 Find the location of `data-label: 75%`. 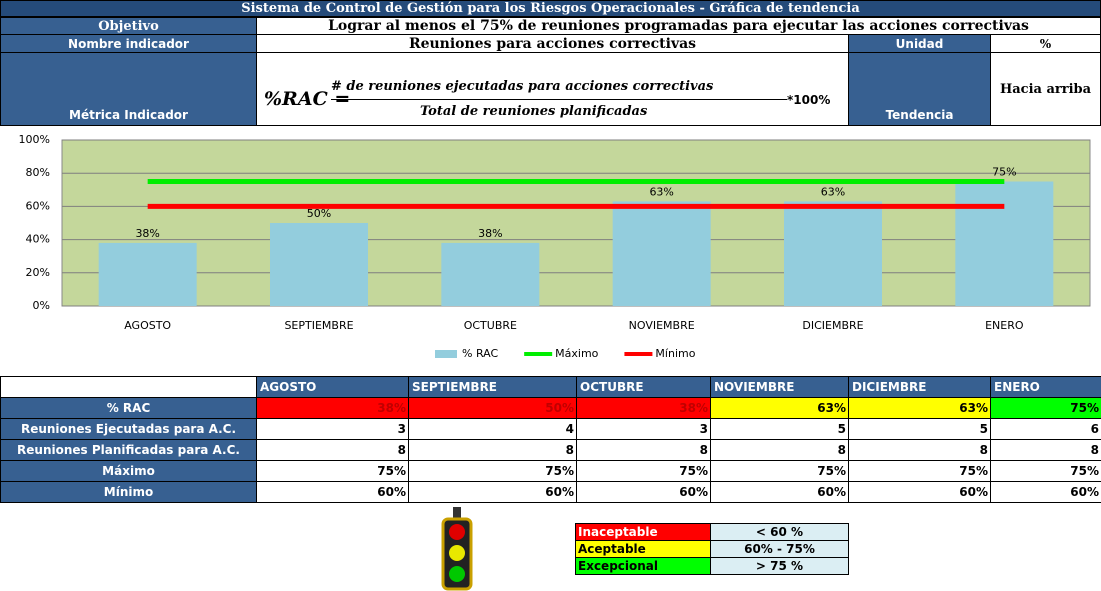

data-label: 75% is located at coordinates (1004, 172).